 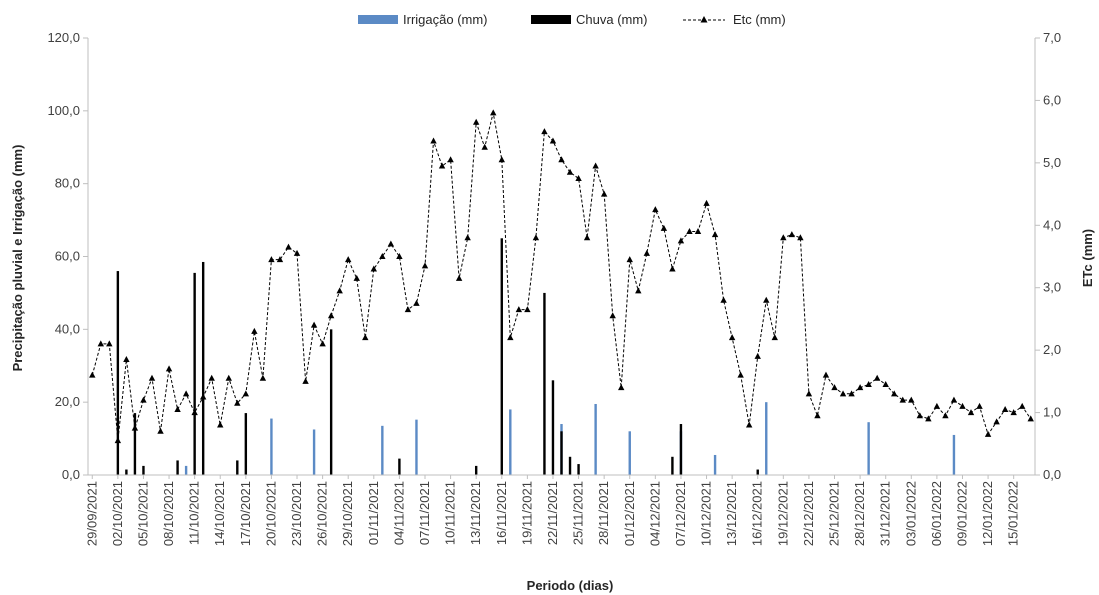 What do you see at coordinates (194, 513) in the screenshot?
I see `x-tick-label: 11/10/2021` at bounding box center [194, 513].